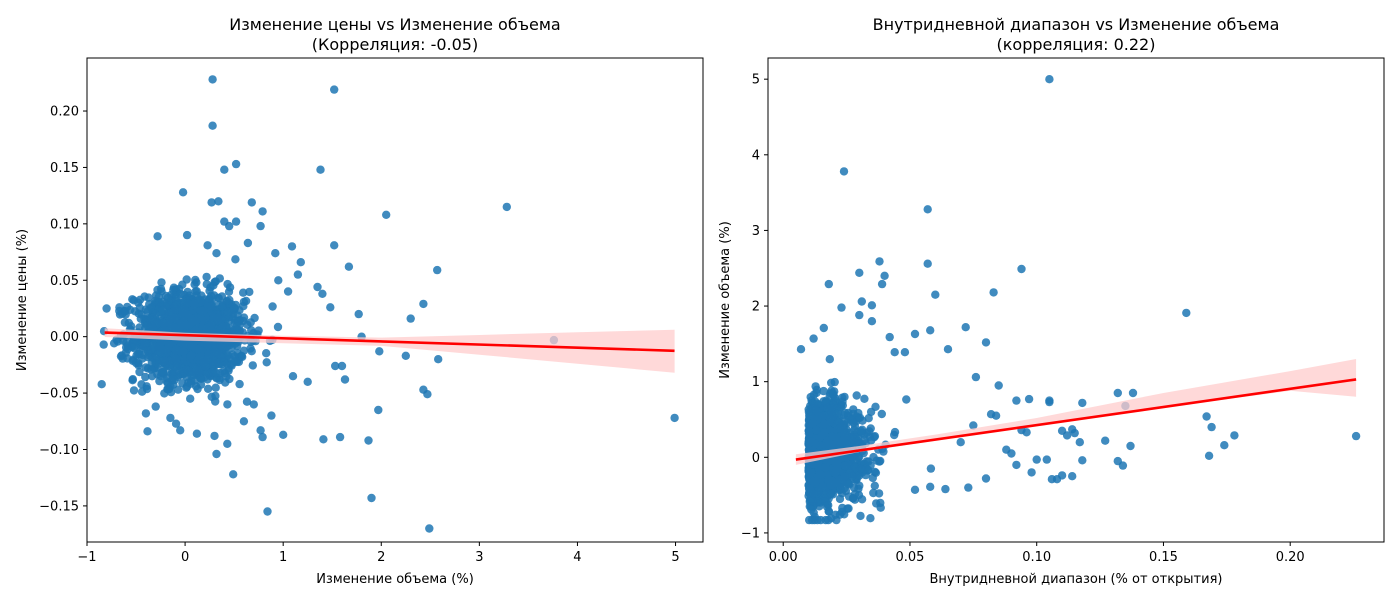 This screenshot has height=600, width=1400. Describe the element at coordinates (64, 112) in the screenshot. I see `y-tick-label: 0.20` at that location.